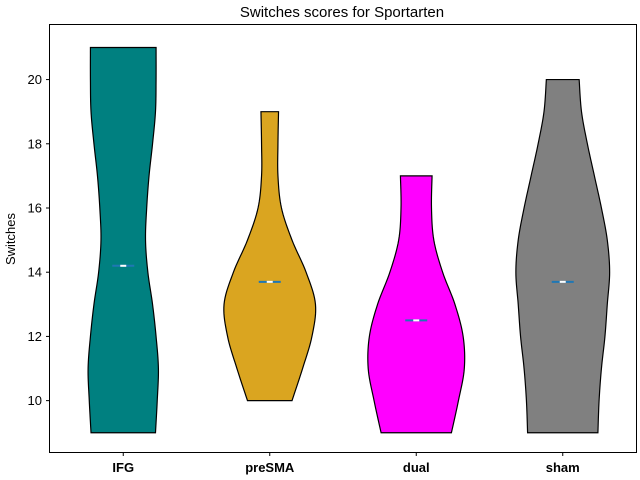 The image size is (640, 480). Describe the element at coordinates (35, 272) in the screenshot. I see `y-tick-label: 14` at that location.